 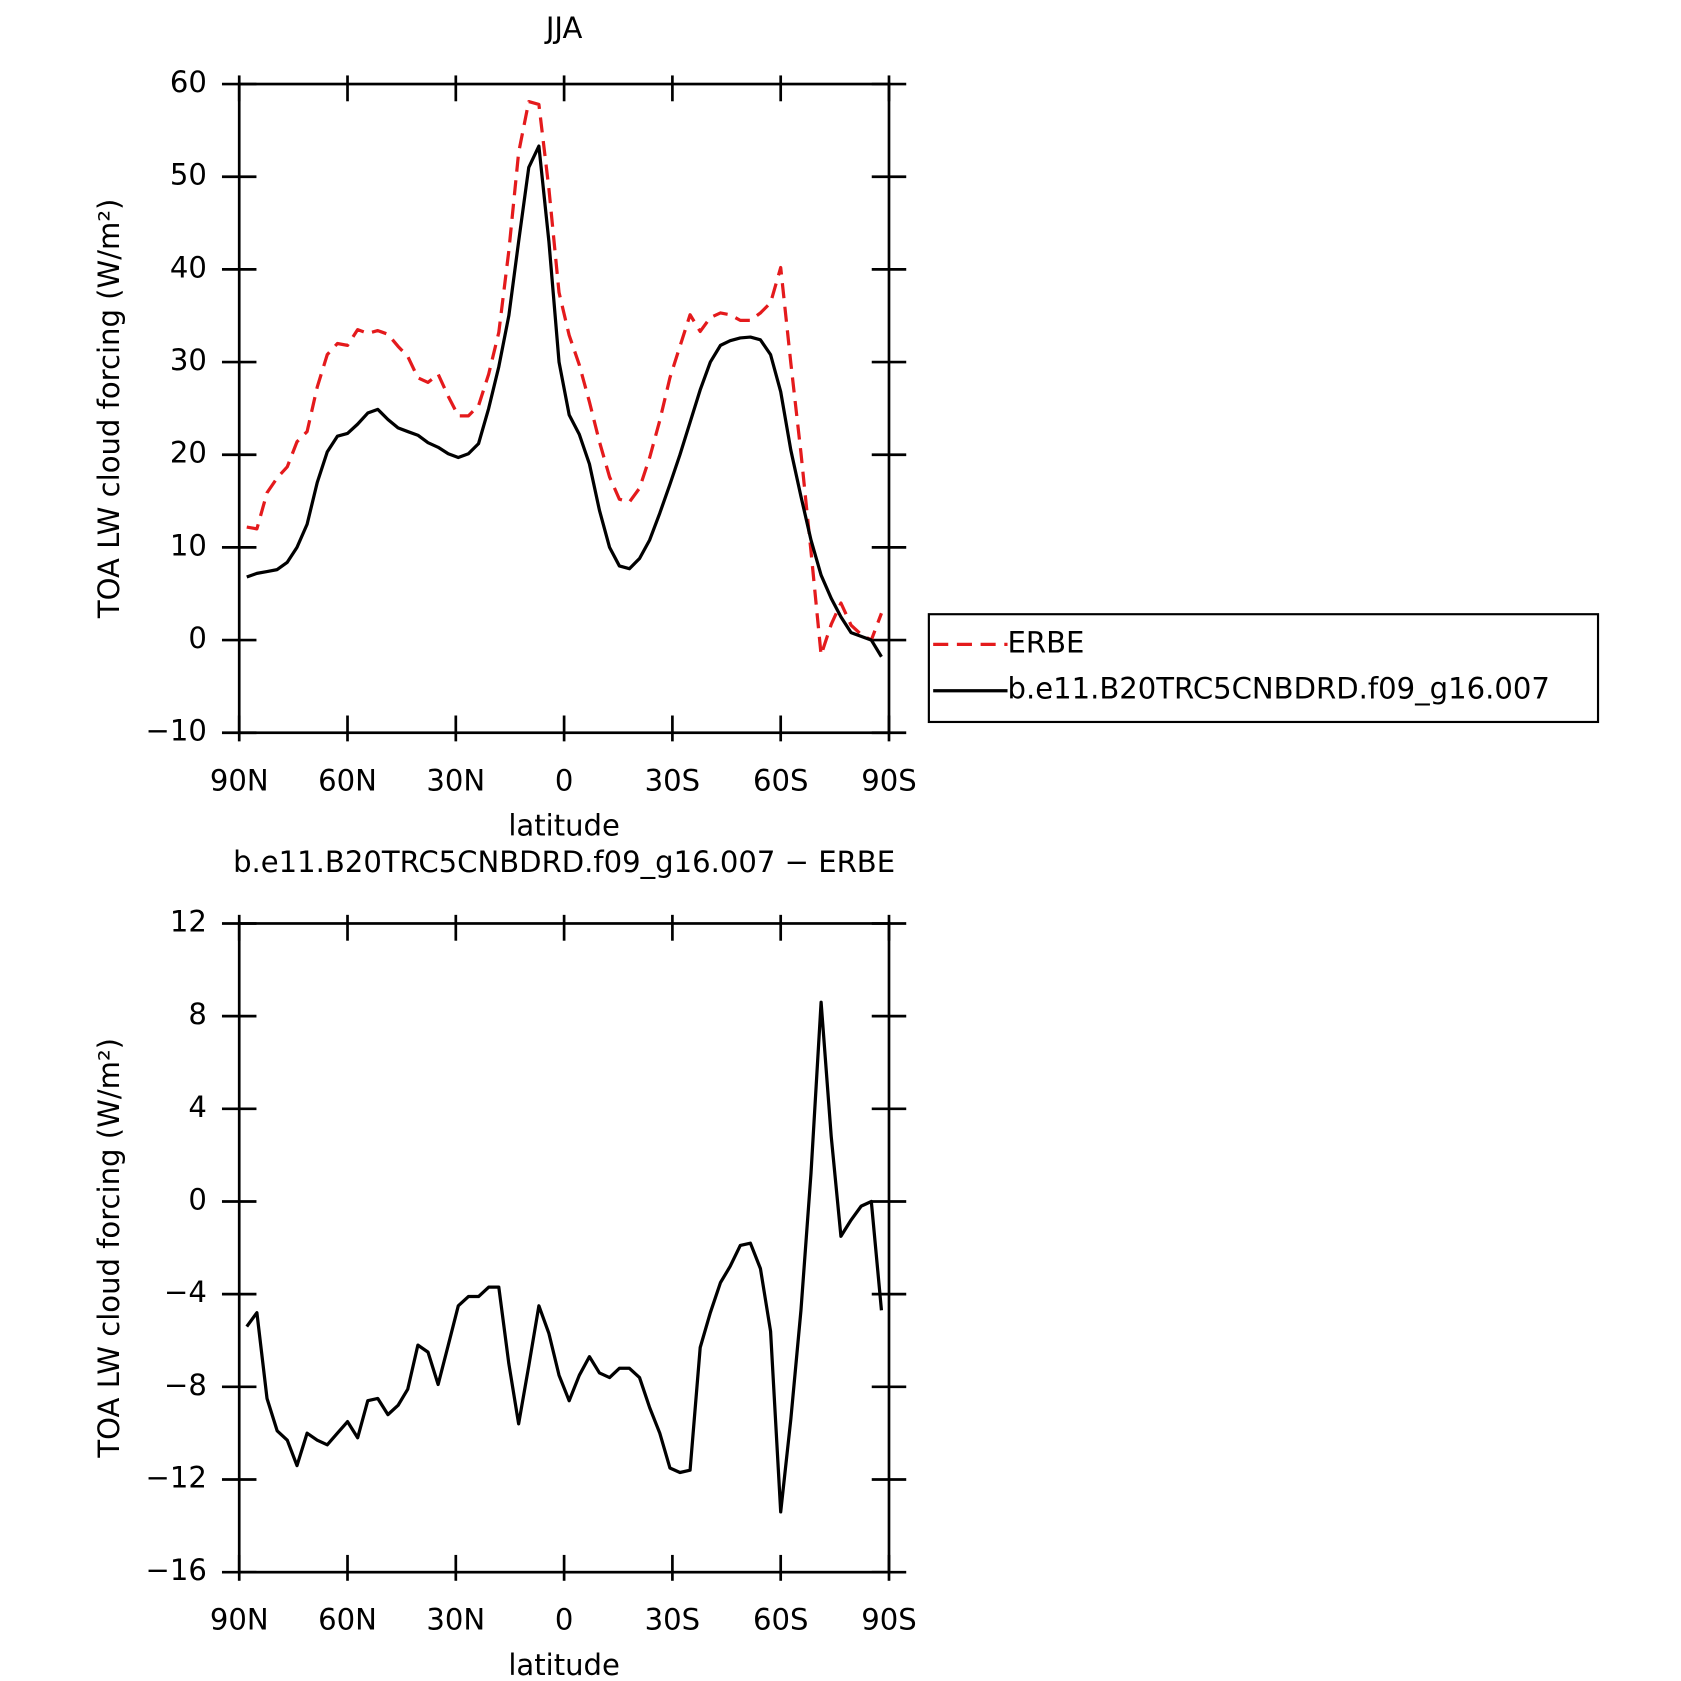 I want to click on y-tick-label: 50, so click(x=188, y=175).